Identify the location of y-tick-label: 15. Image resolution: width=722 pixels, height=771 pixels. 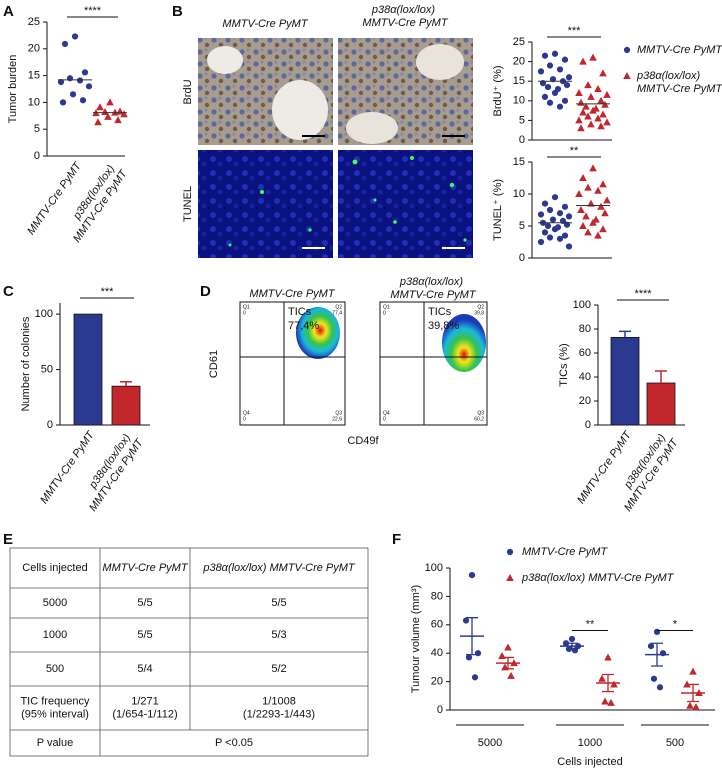
(519, 162).